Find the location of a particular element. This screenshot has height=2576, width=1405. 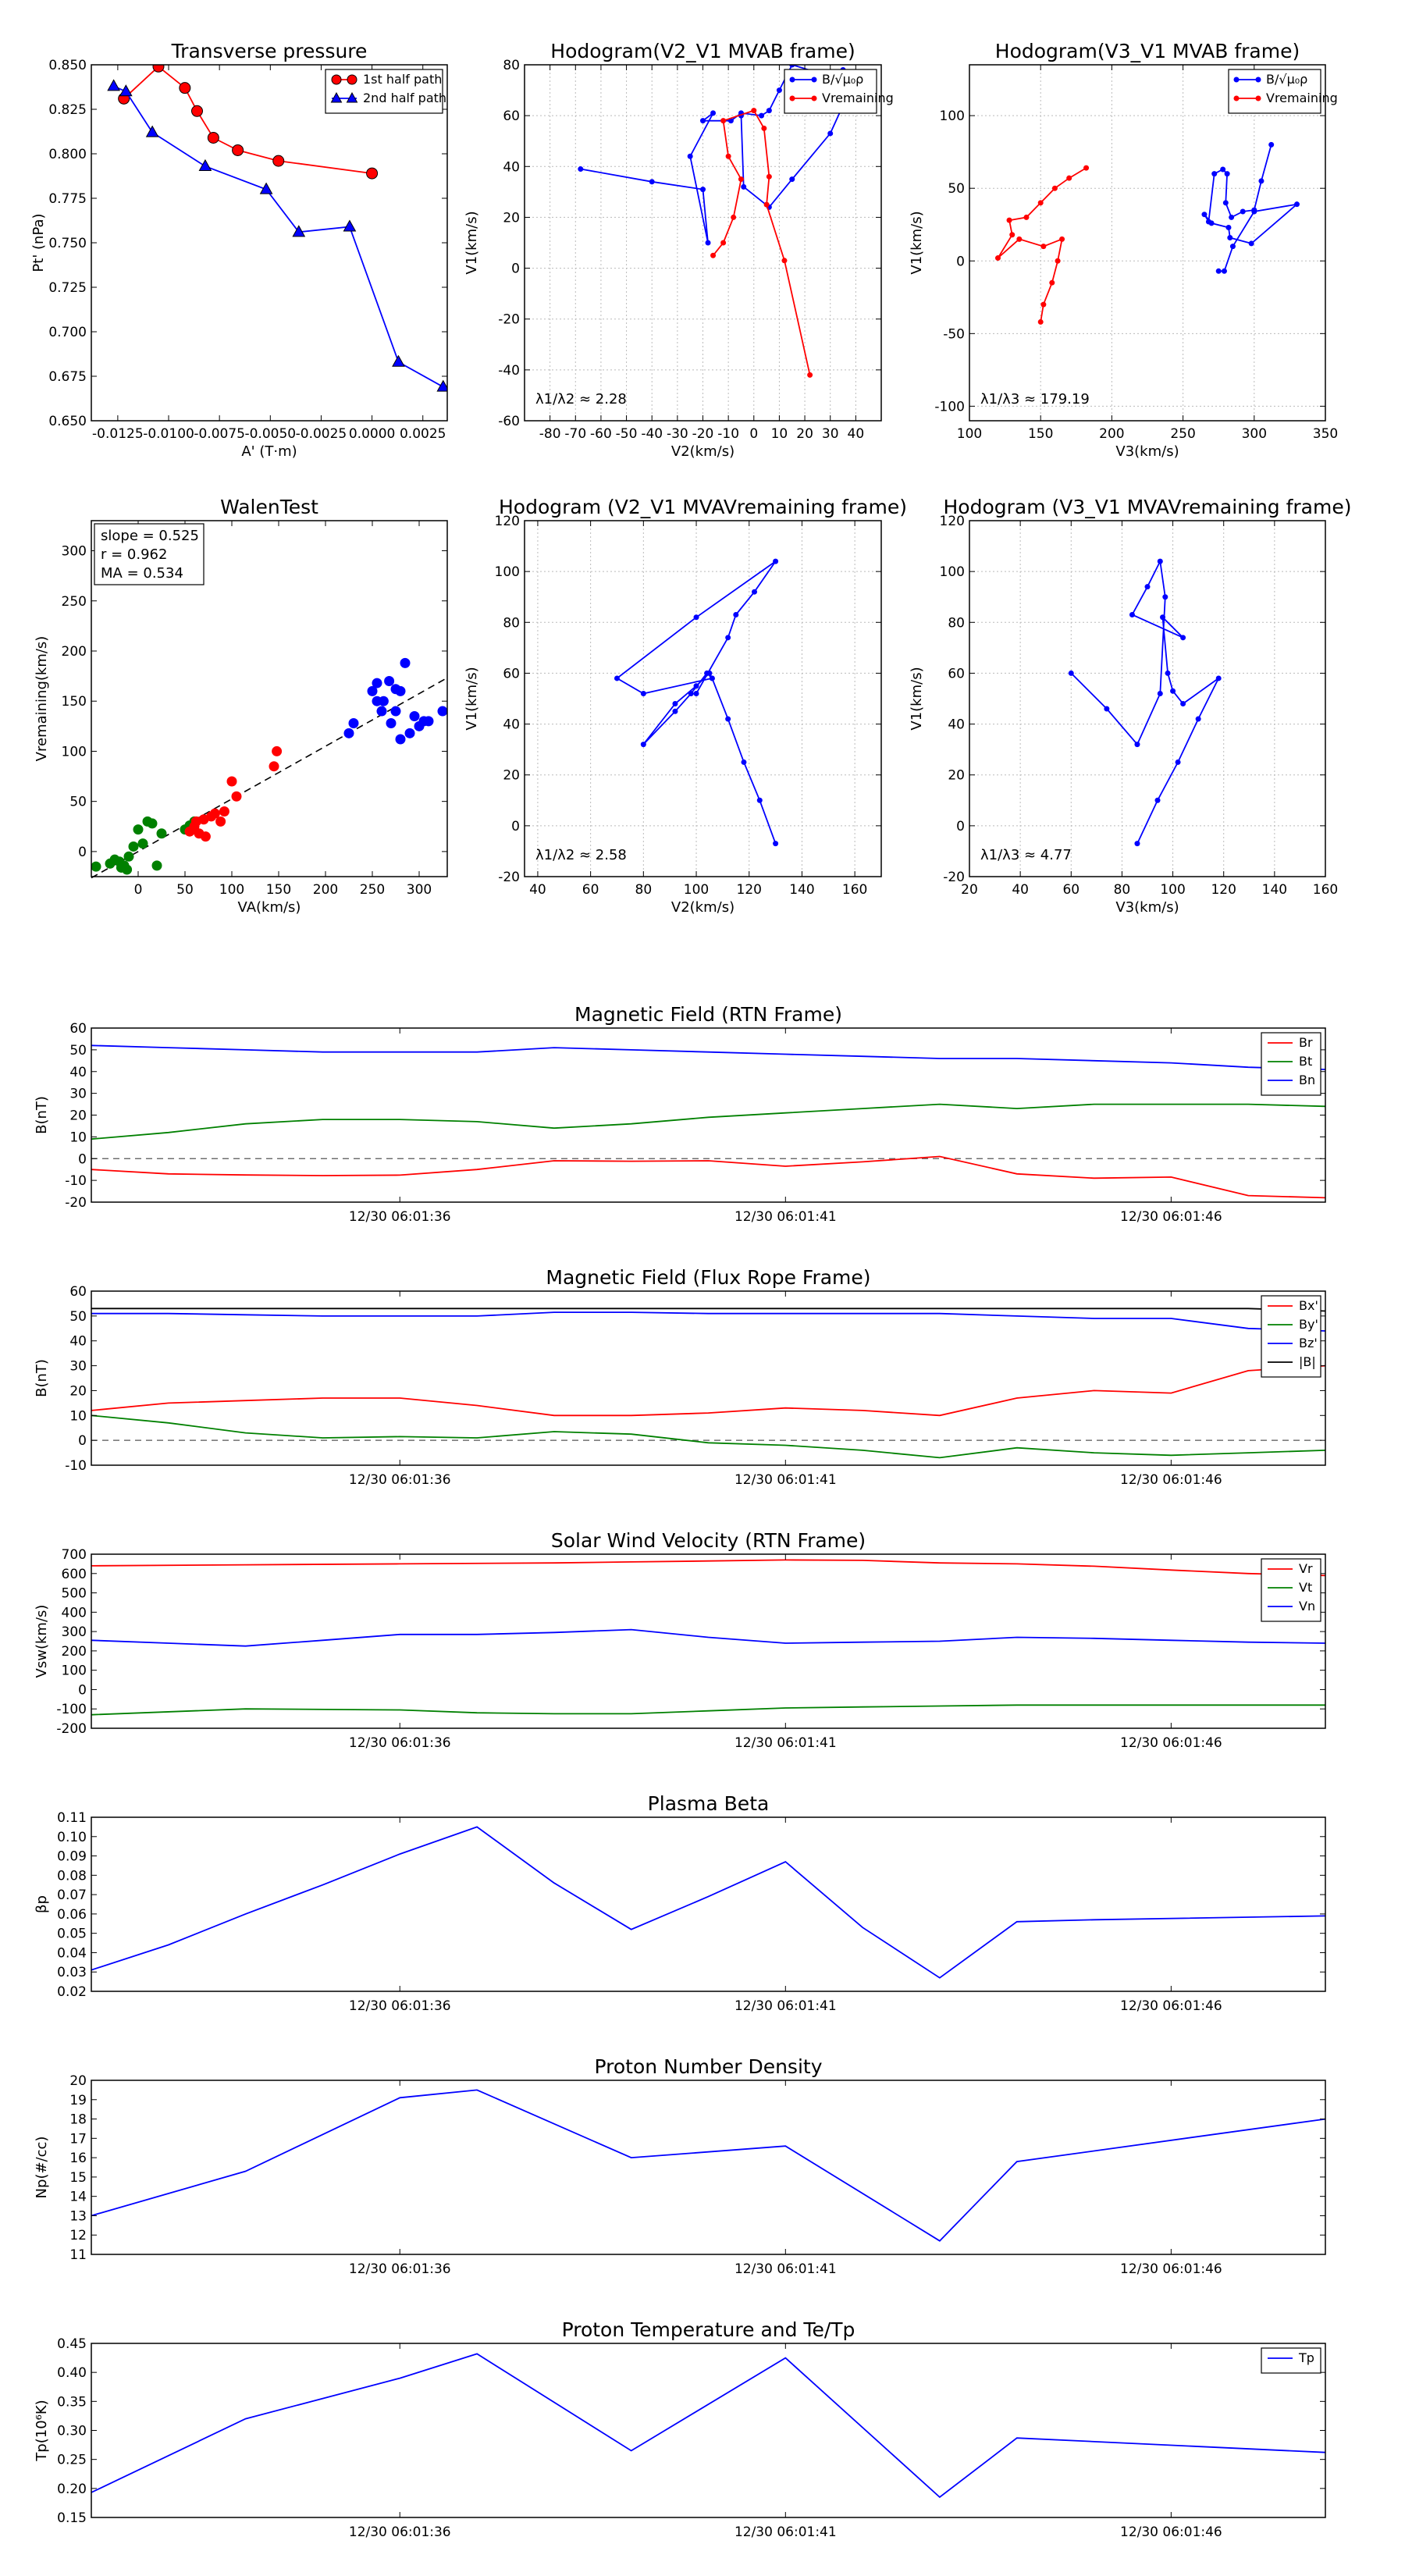

y-tick-label: 80 is located at coordinates (512, 623).